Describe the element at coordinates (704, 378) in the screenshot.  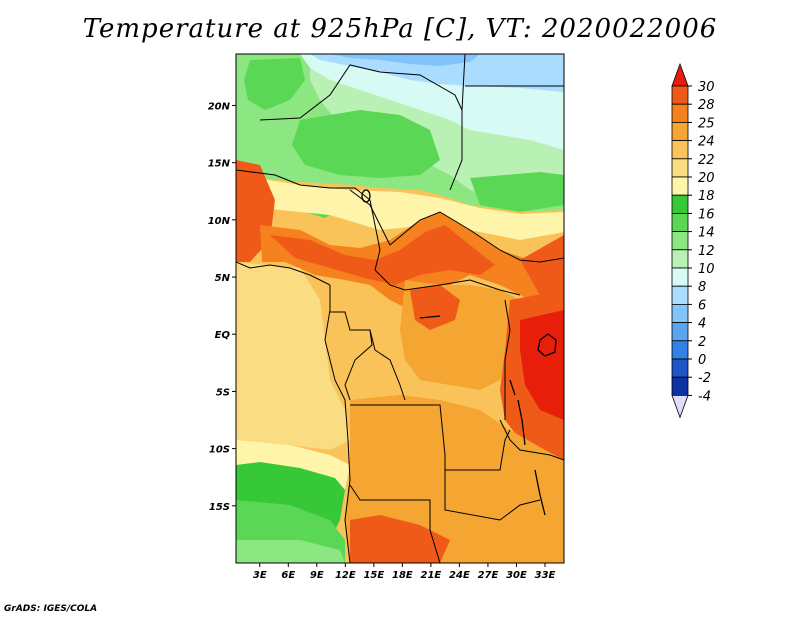
I see `colorbar-label-16: -2` at that location.